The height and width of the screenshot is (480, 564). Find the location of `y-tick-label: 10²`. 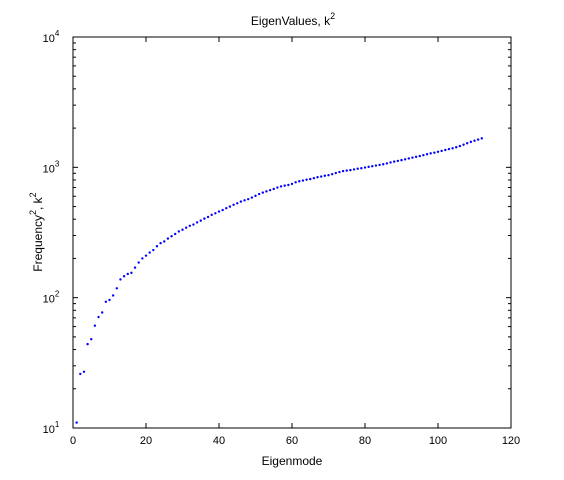

y-tick-label: 10² is located at coordinates (51, 298).